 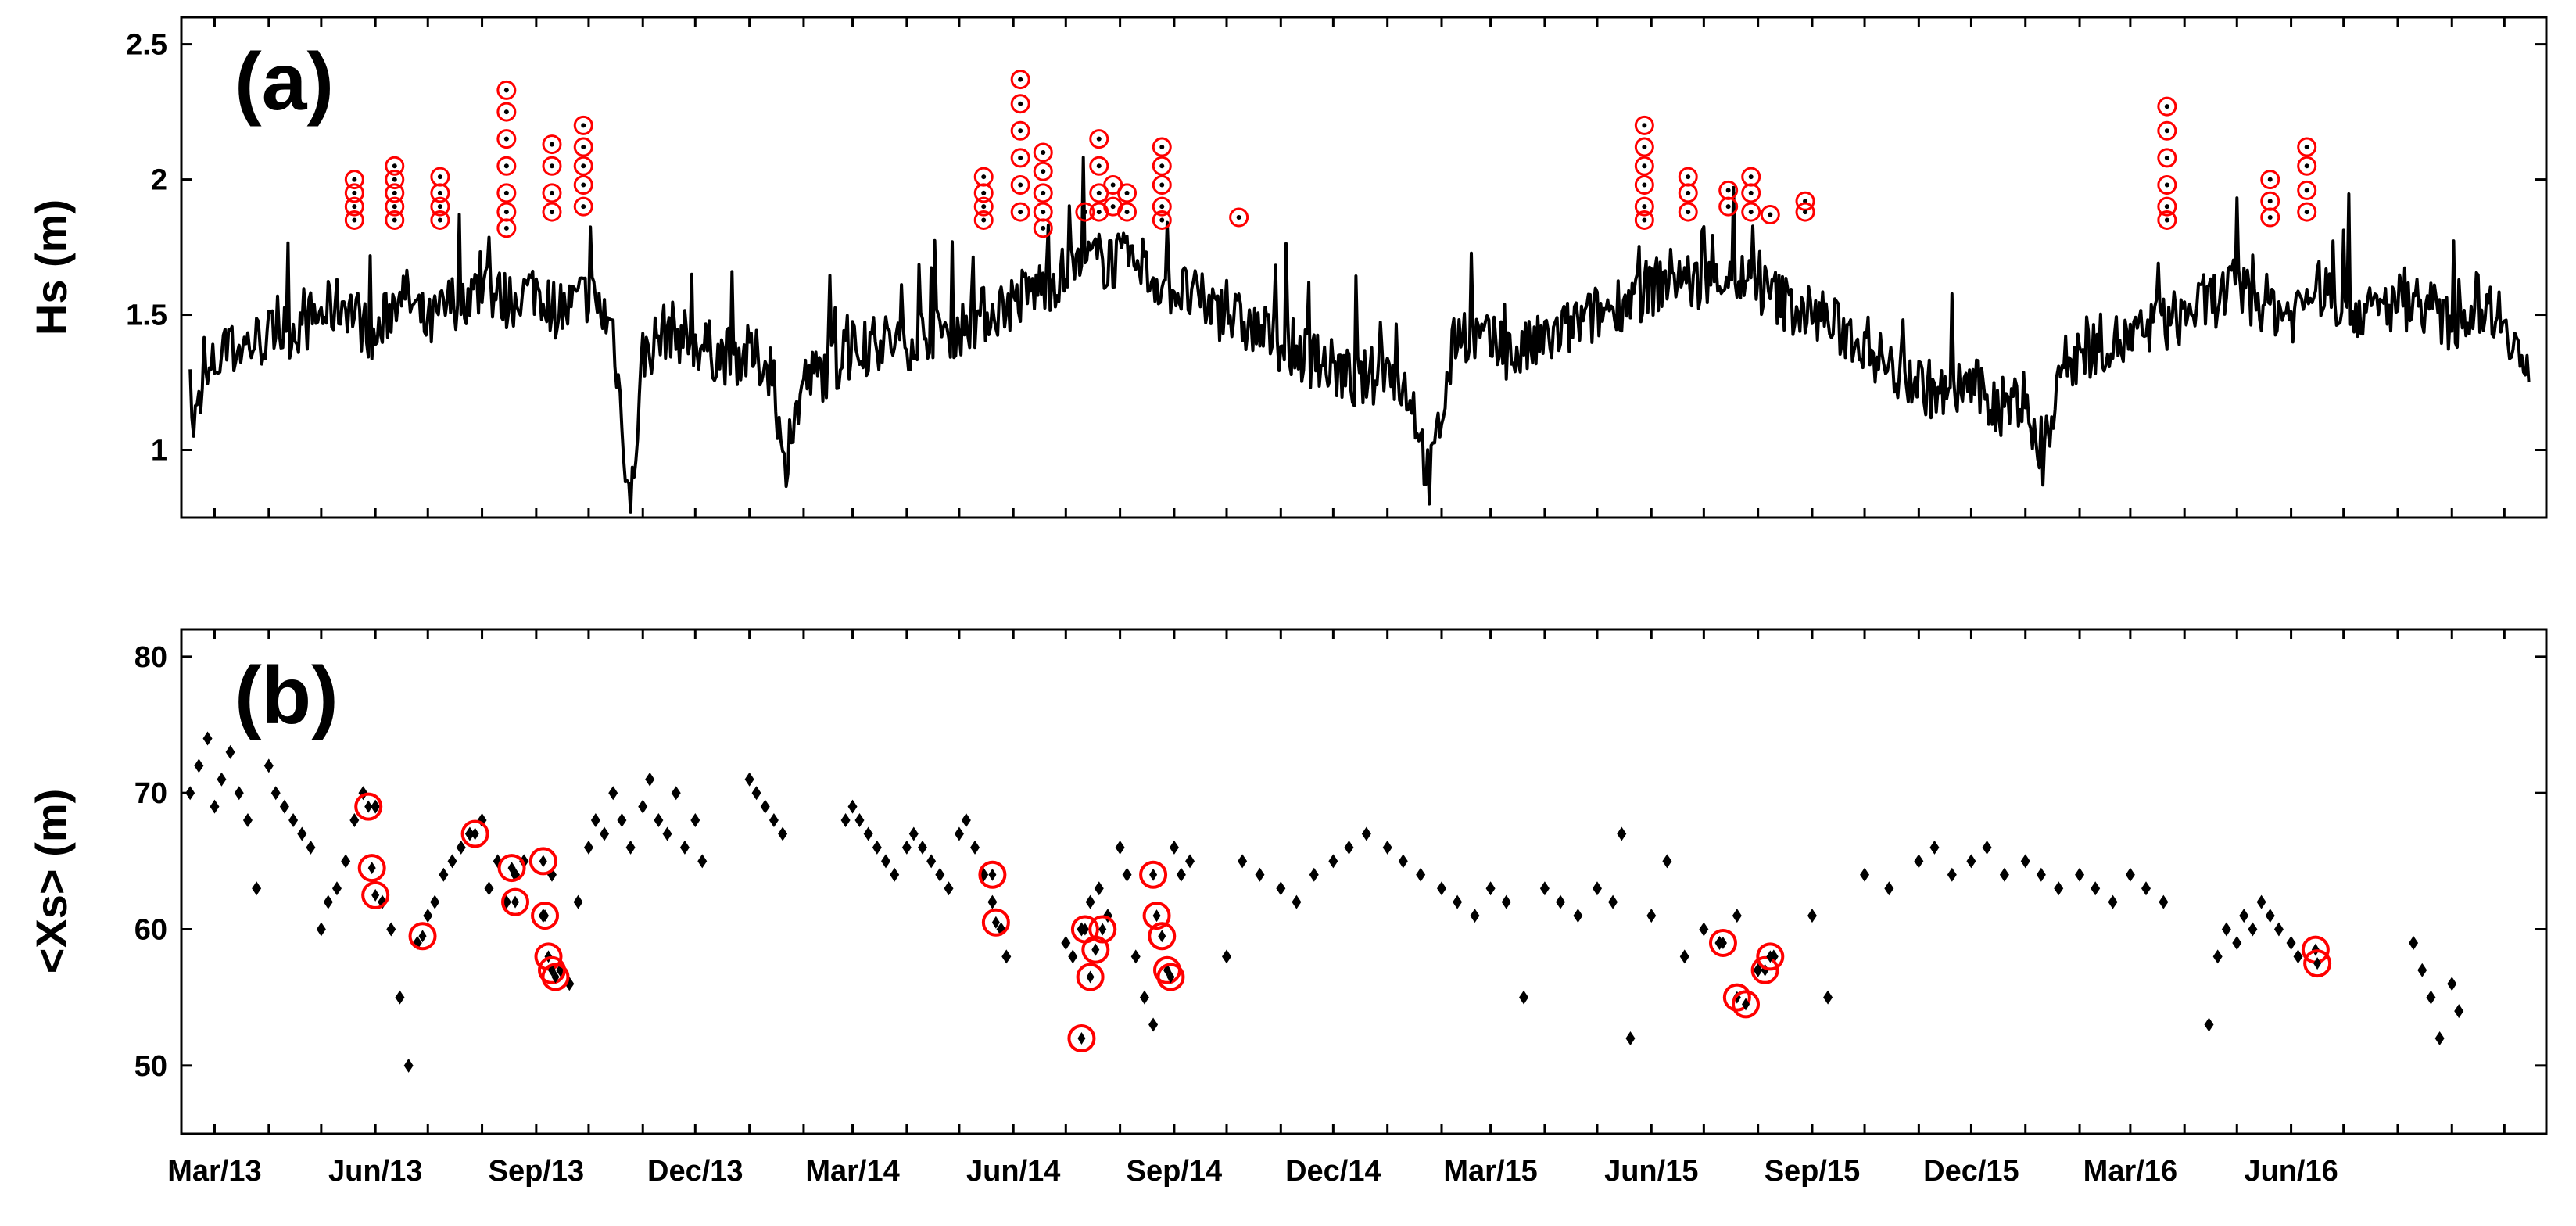 What do you see at coordinates (159, 451) in the screenshot?
I see `y-tick-label: 1` at bounding box center [159, 451].